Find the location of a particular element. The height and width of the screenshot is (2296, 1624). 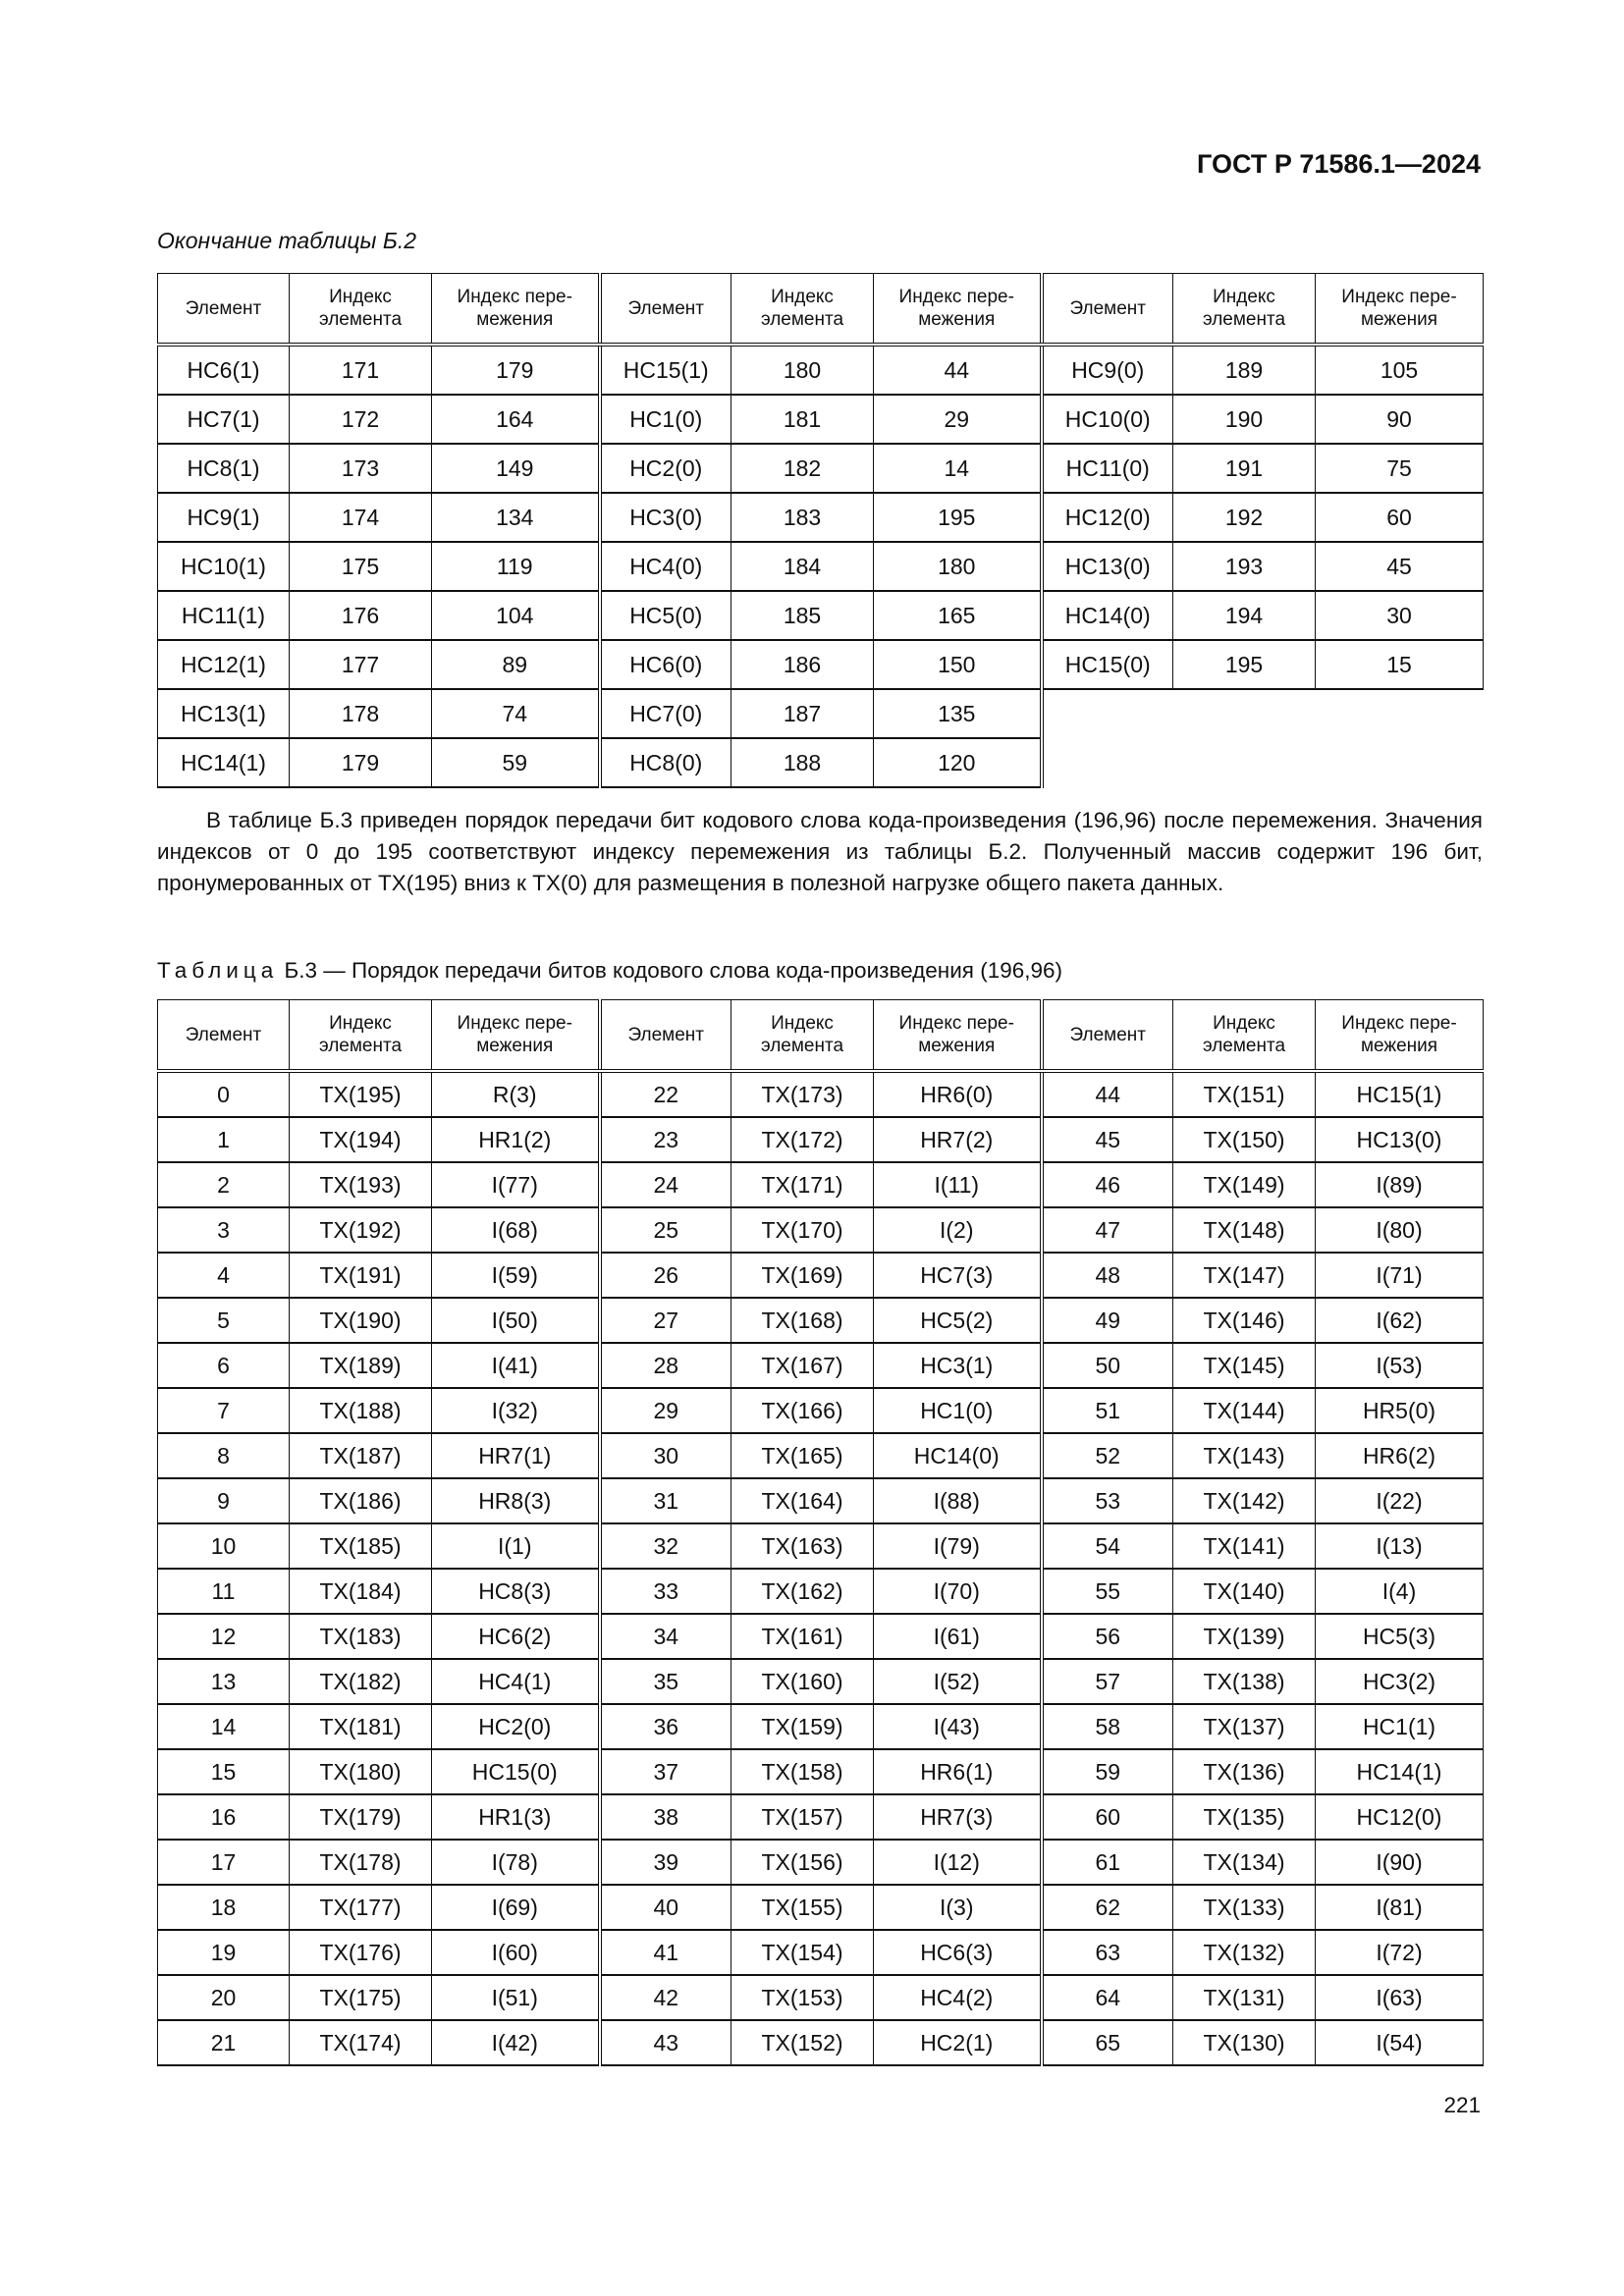

table-cell: TX(175) is located at coordinates (360, 1997).